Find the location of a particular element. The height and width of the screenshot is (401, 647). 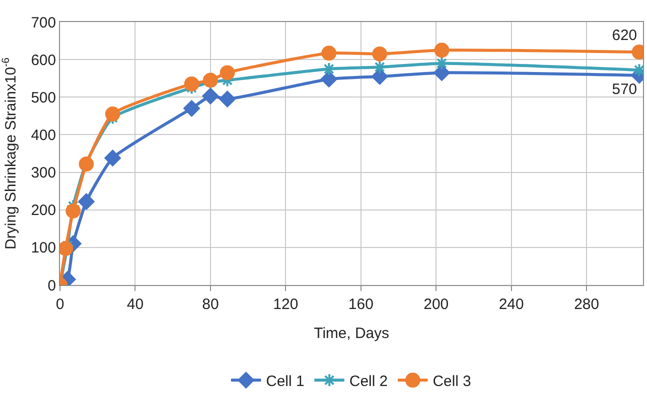

y-tick-label: 0 is located at coordinates (52, 285).